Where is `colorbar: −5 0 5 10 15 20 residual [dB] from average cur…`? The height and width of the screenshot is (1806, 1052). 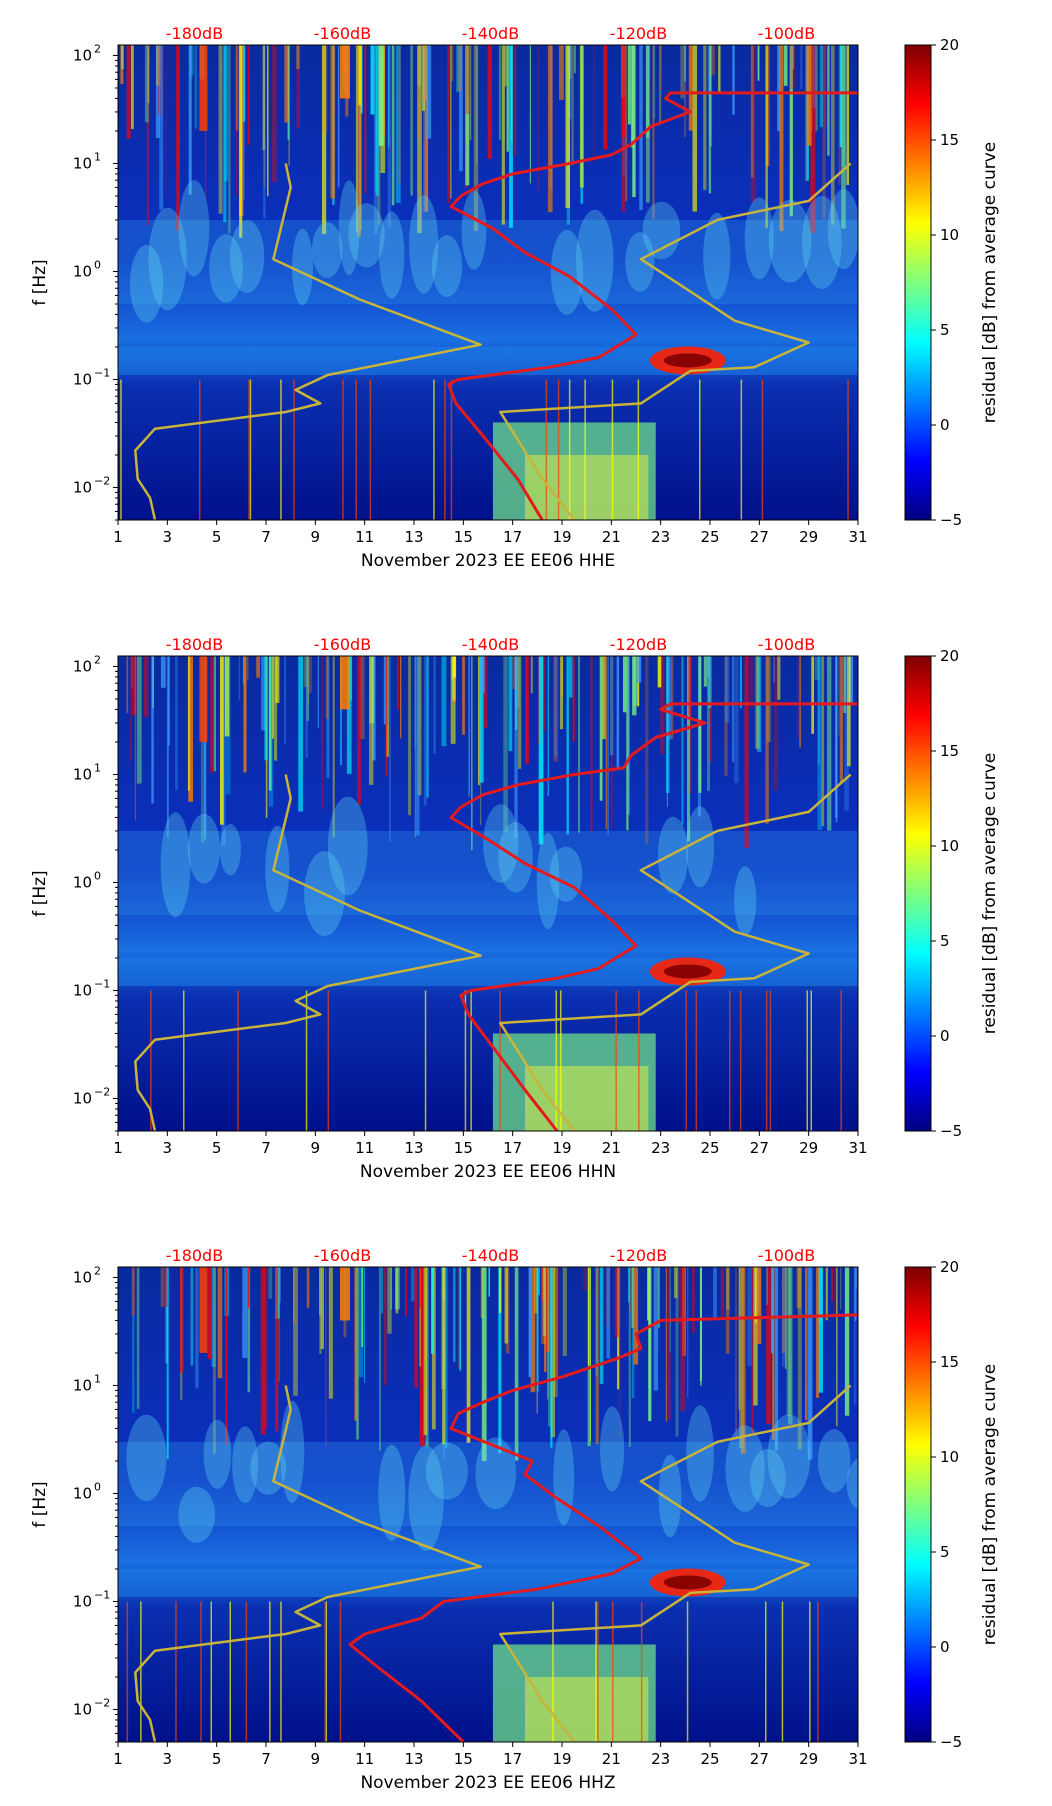
colorbar: −5 0 5 10 15 20 residual [dB] from average cur… is located at coordinates (952, 1504).